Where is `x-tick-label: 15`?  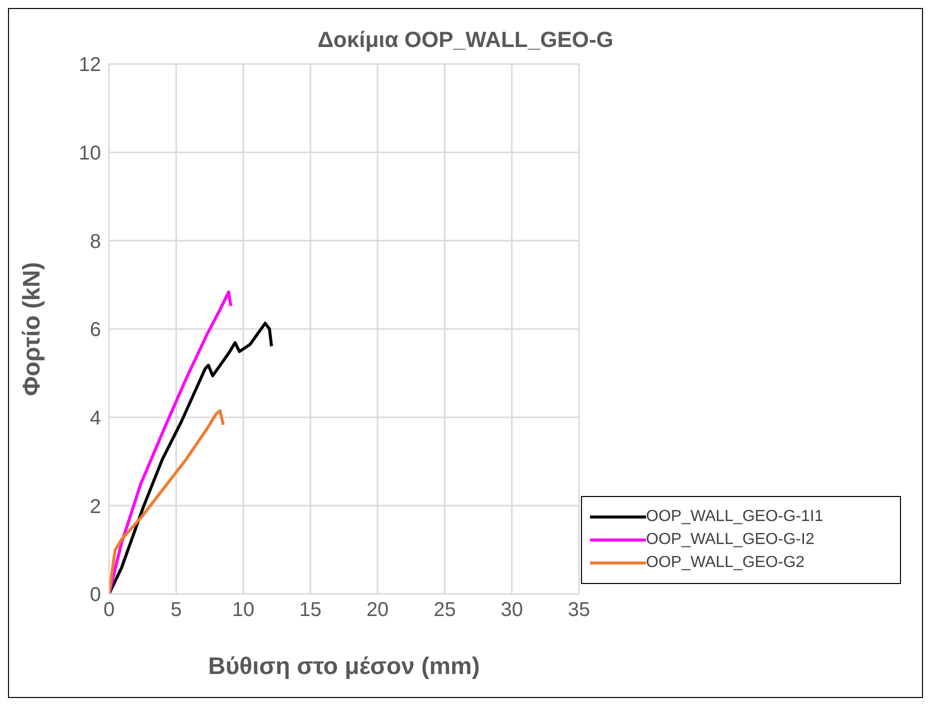
x-tick-label: 15 is located at coordinates (310, 610).